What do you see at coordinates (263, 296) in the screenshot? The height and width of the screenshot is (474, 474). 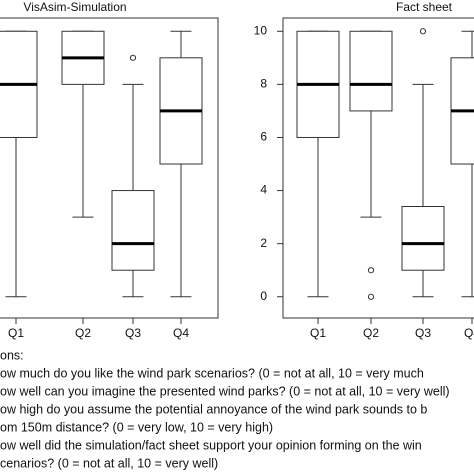 I see `y-tick-label: 0` at bounding box center [263, 296].